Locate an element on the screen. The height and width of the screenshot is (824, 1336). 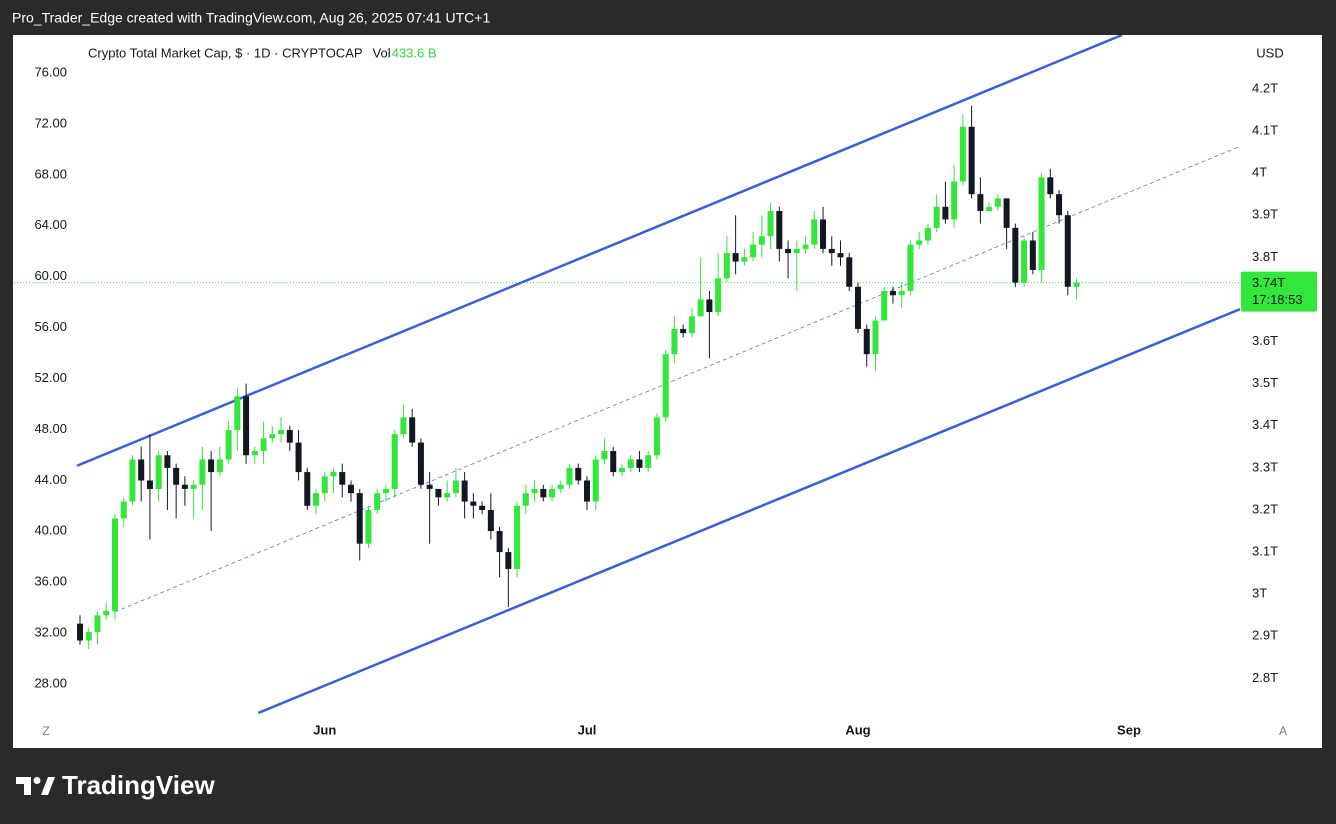
y2-tick-label: 48.00 is located at coordinates (50, 428).